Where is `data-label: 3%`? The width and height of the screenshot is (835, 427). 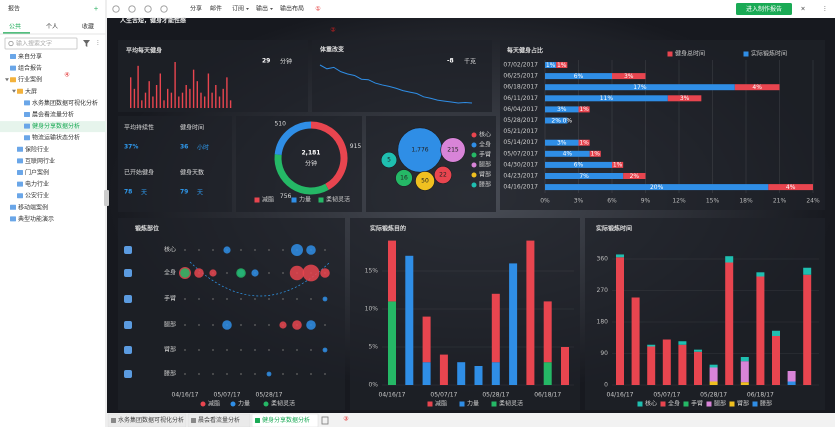 data-label: 3% is located at coordinates (562, 143).